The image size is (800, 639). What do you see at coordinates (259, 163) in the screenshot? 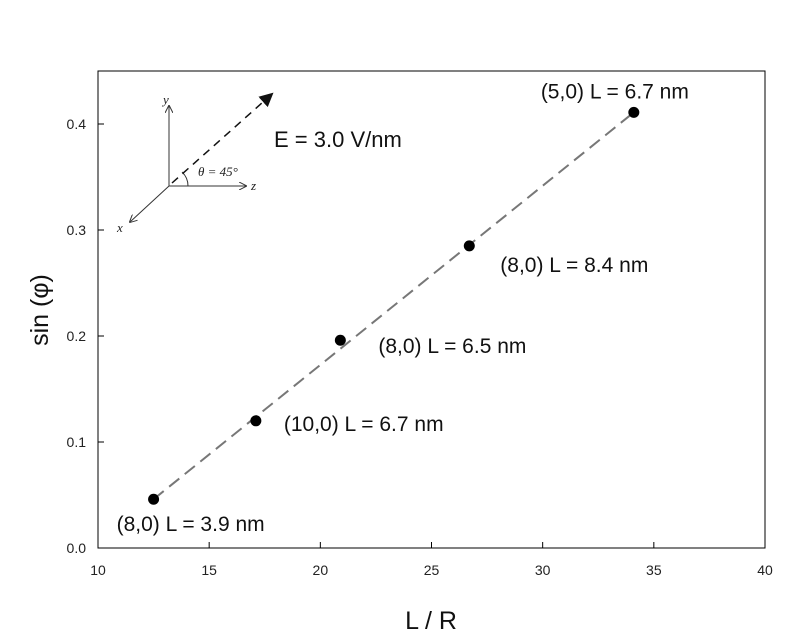
I see `field-inset: y z x θ = 45° E = 3.0 V/nm` at bounding box center [259, 163].